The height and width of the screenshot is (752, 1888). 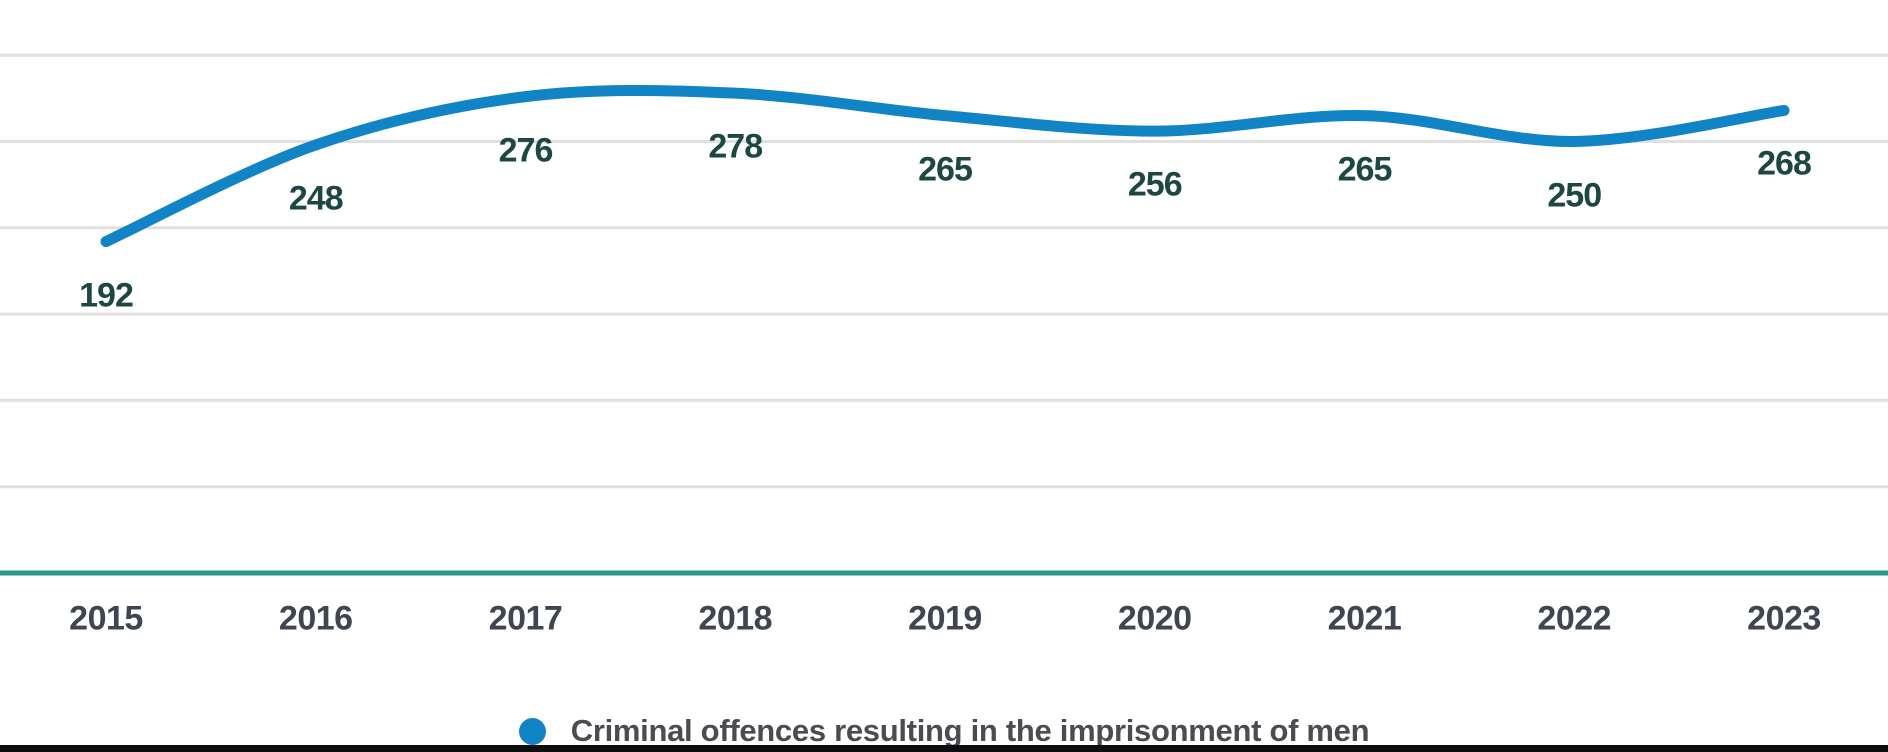 What do you see at coordinates (1574, 618) in the screenshot?
I see `x-axis-tick-label: 2022` at bounding box center [1574, 618].